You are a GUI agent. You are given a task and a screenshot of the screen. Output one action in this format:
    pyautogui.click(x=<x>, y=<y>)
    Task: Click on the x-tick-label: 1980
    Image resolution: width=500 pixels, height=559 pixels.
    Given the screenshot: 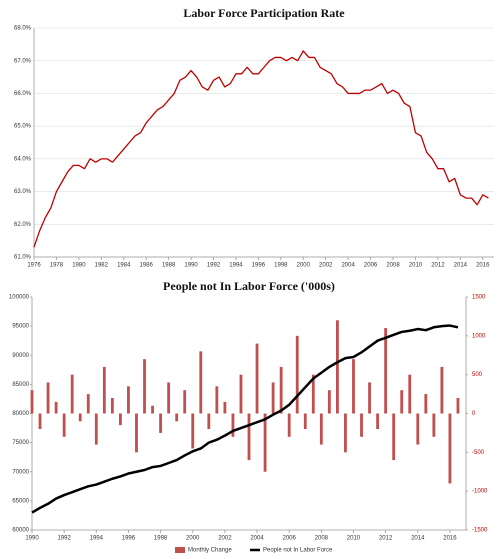 What is the action you would take?
    pyautogui.click(x=79, y=266)
    